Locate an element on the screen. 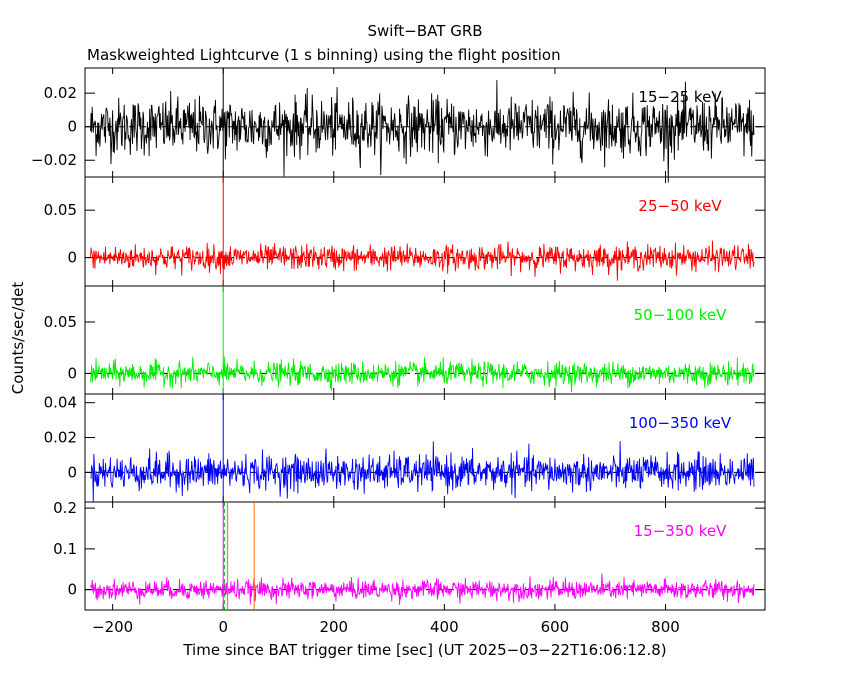 This screenshot has width=850, height=680. chart-title: Swift−BAT GRB is located at coordinates (424, 31).